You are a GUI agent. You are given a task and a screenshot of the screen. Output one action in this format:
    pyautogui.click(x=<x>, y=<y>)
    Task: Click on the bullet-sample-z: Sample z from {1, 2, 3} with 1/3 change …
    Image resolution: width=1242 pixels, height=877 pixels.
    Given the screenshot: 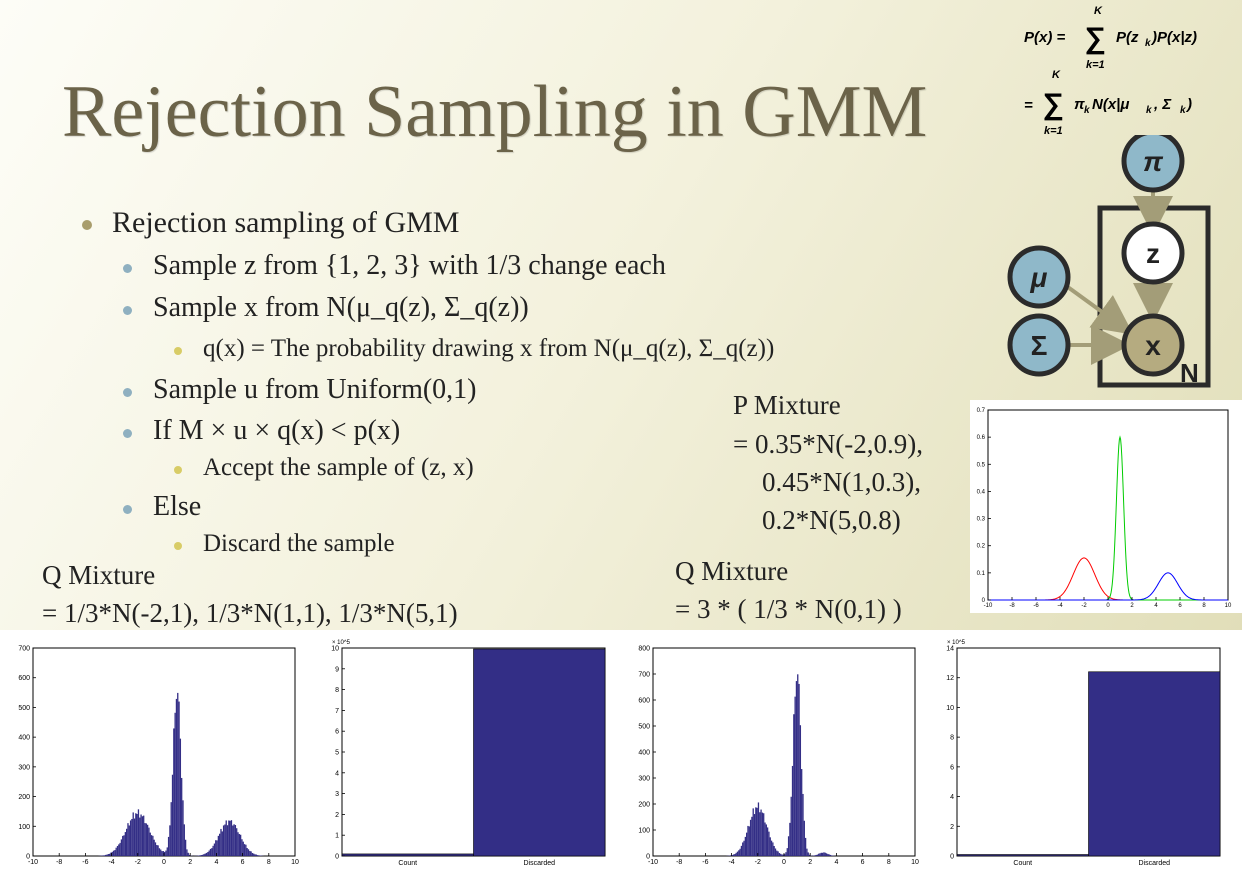 What is the action you would take?
    pyautogui.click(x=409, y=265)
    